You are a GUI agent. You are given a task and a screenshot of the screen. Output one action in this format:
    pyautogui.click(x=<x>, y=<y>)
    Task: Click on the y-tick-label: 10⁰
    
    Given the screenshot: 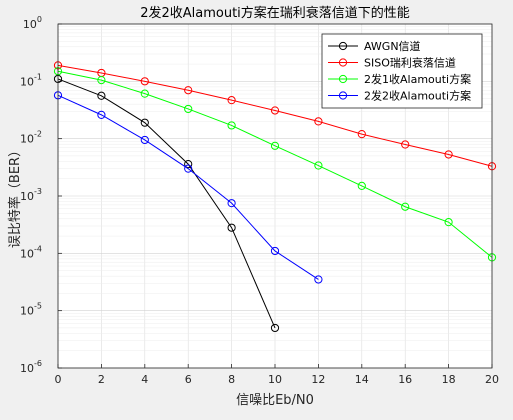 What is the action you would take?
    pyautogui.click(x=32, y=23)
    